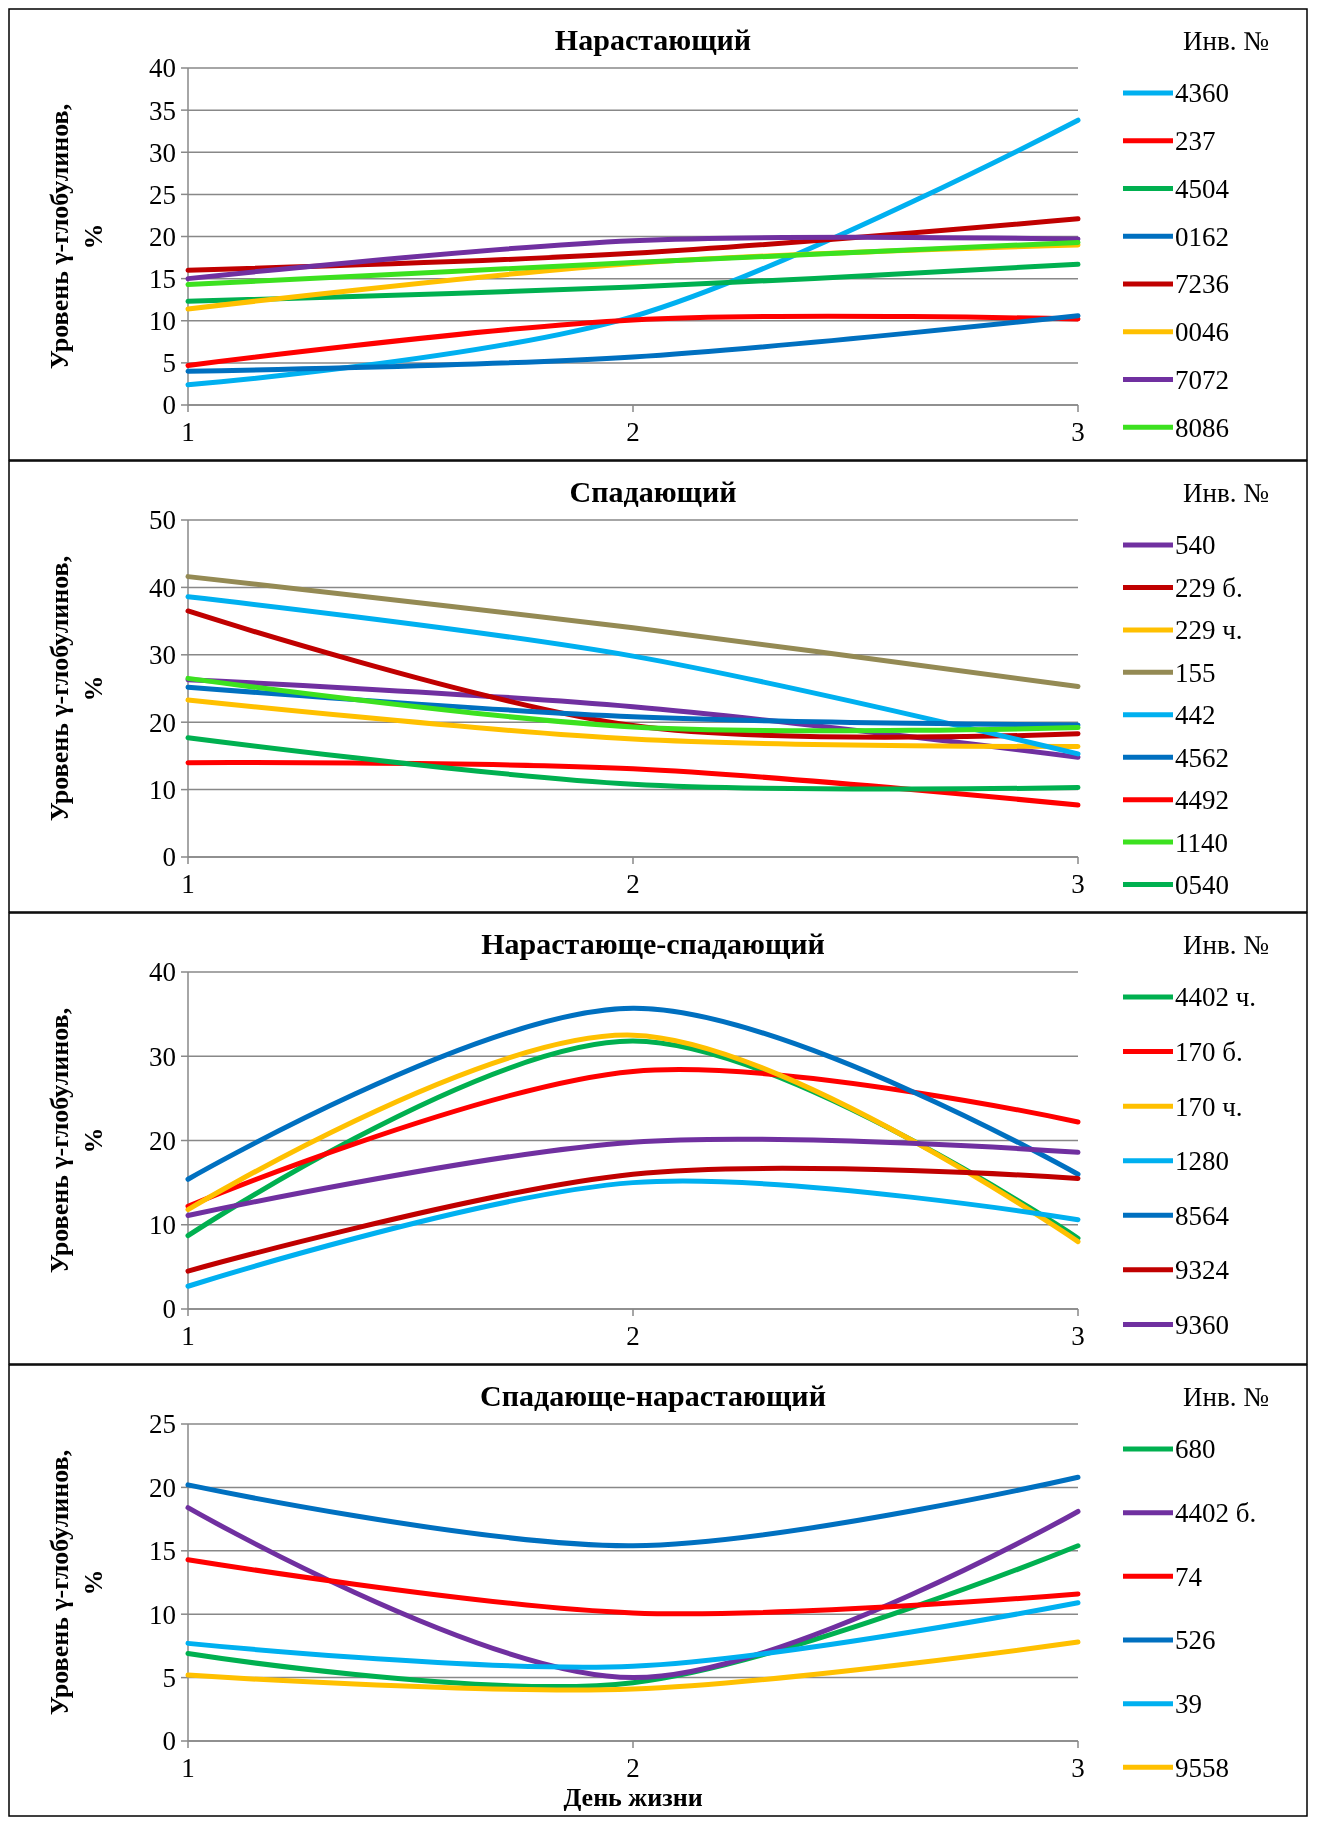  Describe the element at coordinates (1202, 800) in the screenshot. I see `legend-label: 4492` at that location.